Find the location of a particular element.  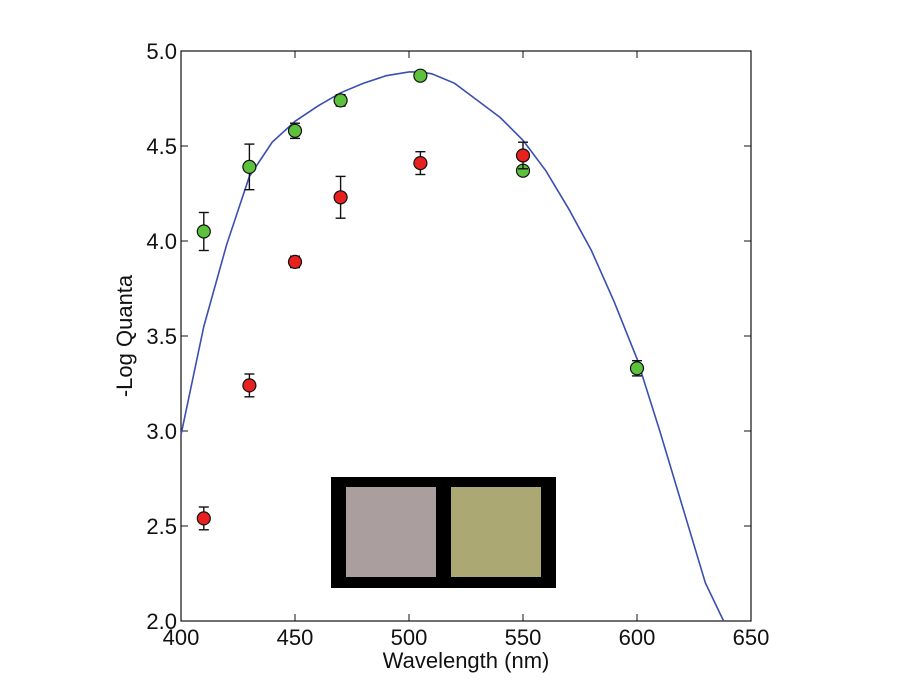

y-tick-label: 2.0 is located at coordinates (161, 621).